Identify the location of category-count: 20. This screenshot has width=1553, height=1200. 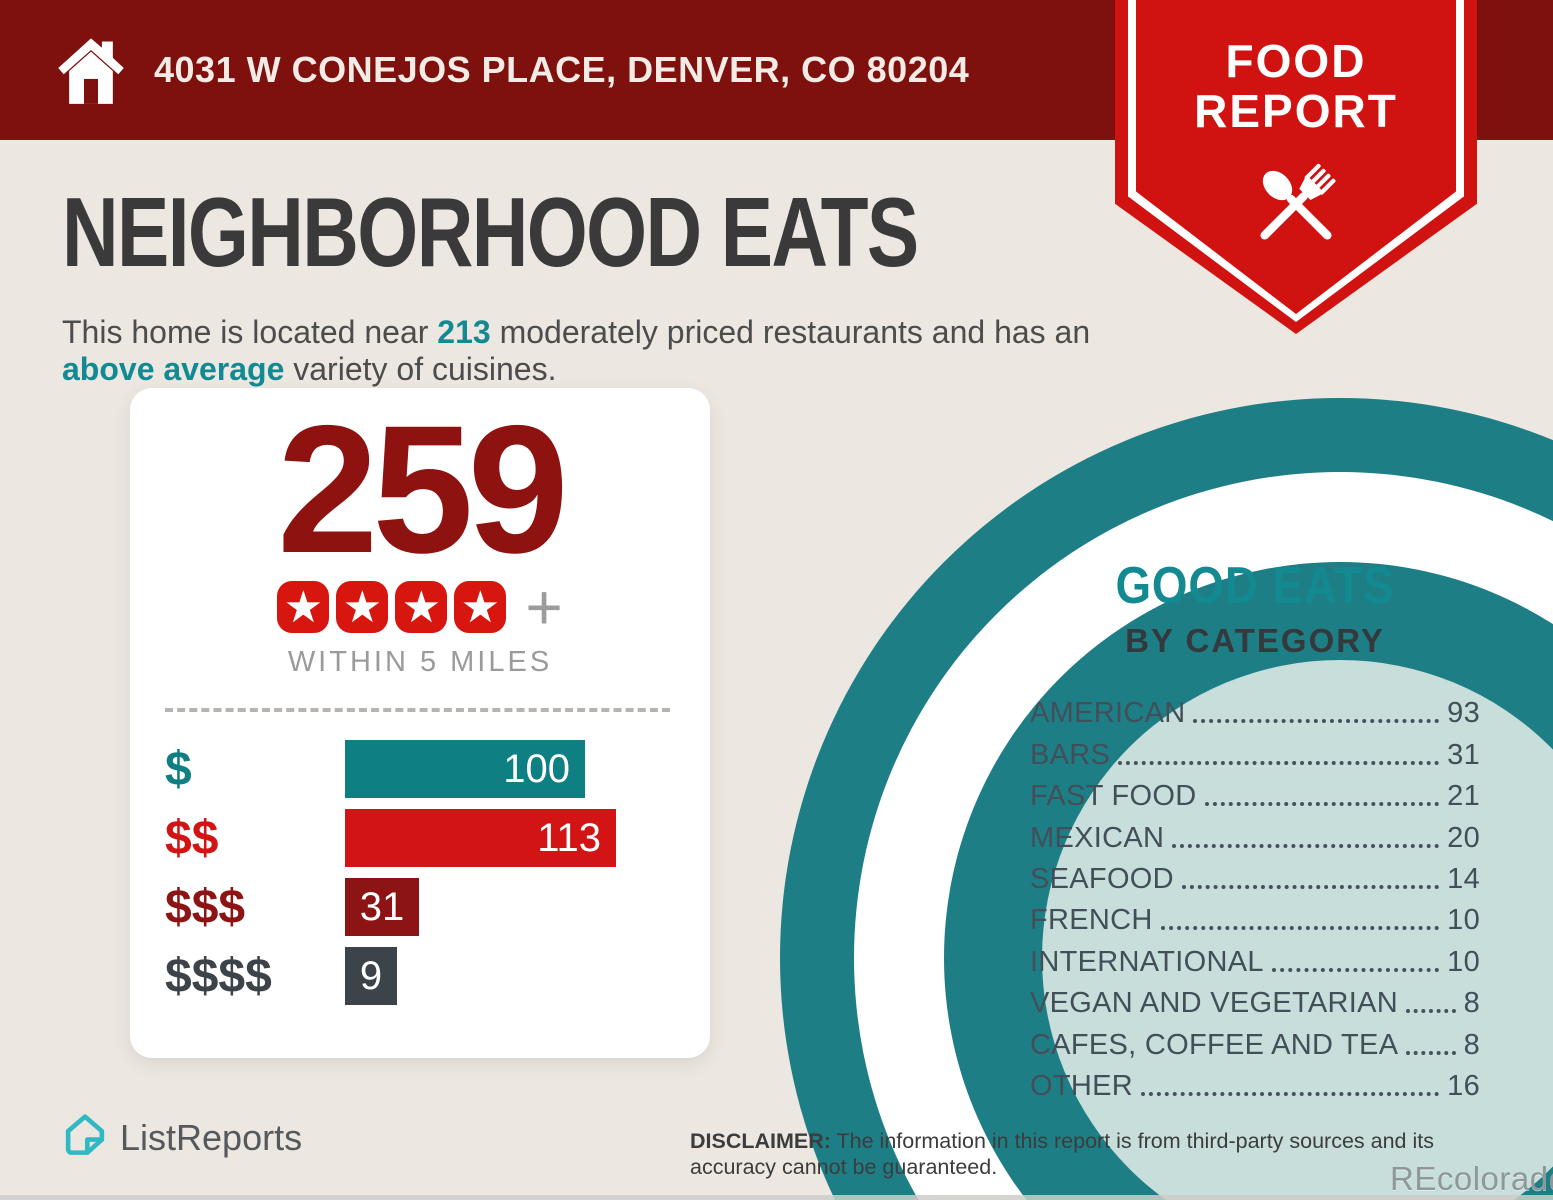
(1463, 837).